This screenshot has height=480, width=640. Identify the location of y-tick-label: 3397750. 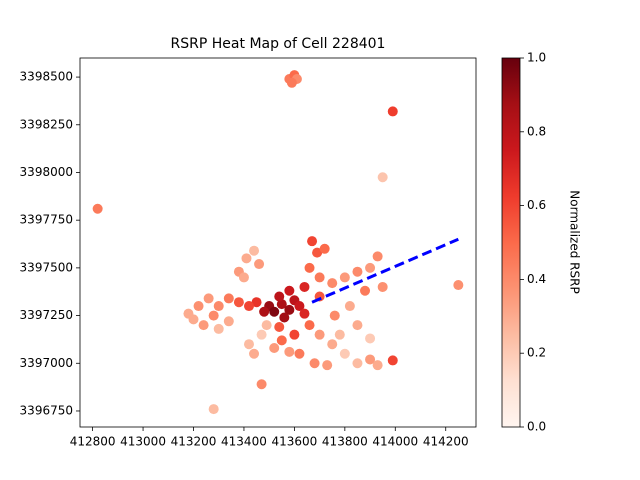
(46, 220).